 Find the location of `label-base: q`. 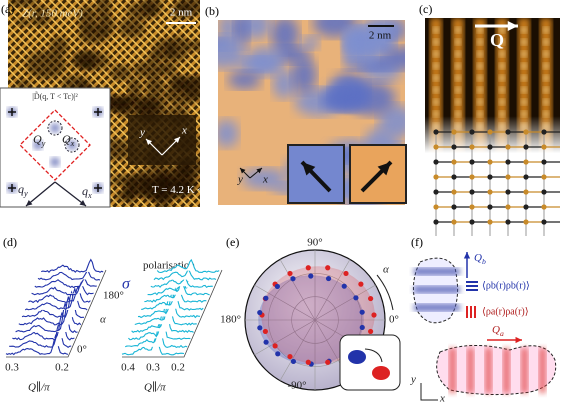

label-base: q is located at coordinates (21, 189).